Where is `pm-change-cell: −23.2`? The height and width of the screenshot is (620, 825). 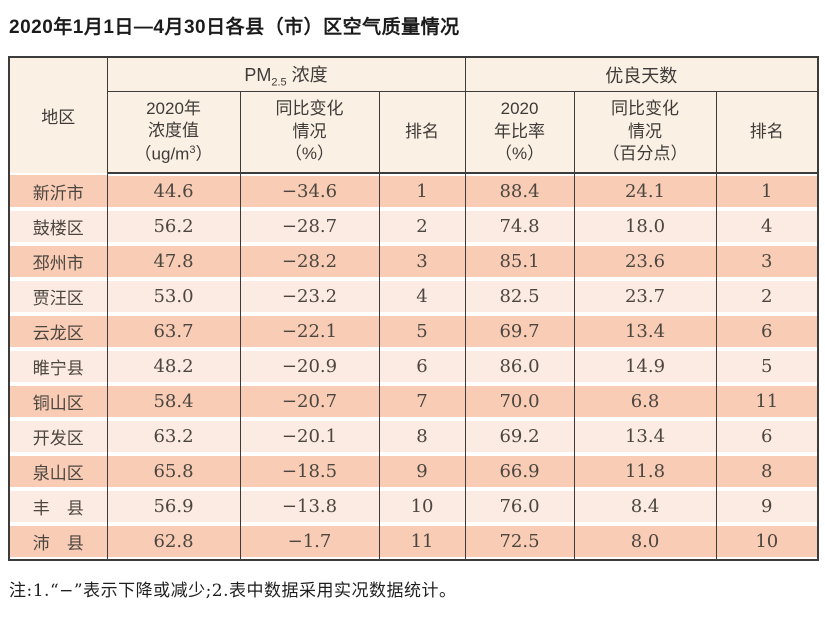
pm-change-cell: −23.2 is located at coordinates (309, 296).